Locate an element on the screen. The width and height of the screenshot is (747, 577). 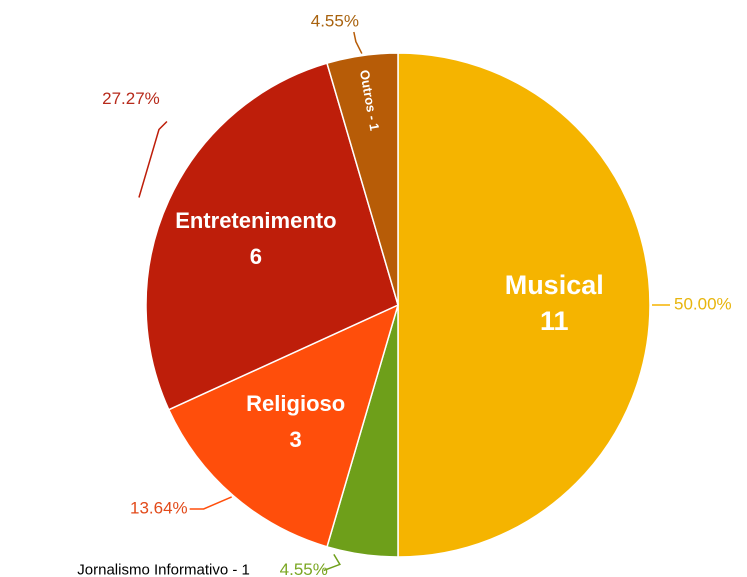
slice-value-religioso: 3 is located at coordinates (296, 439).